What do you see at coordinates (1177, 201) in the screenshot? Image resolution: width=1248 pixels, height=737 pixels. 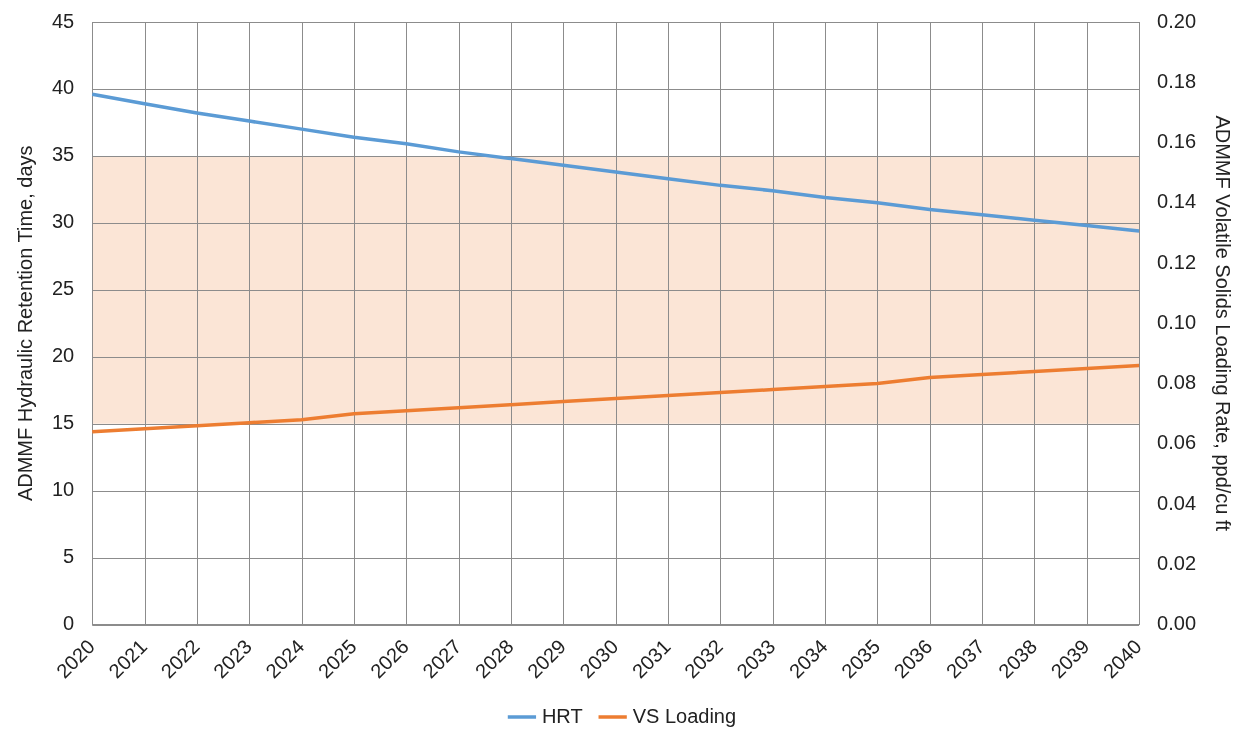 I see `y2-tick-label: 0.14` at bounding box center [1177, 201].